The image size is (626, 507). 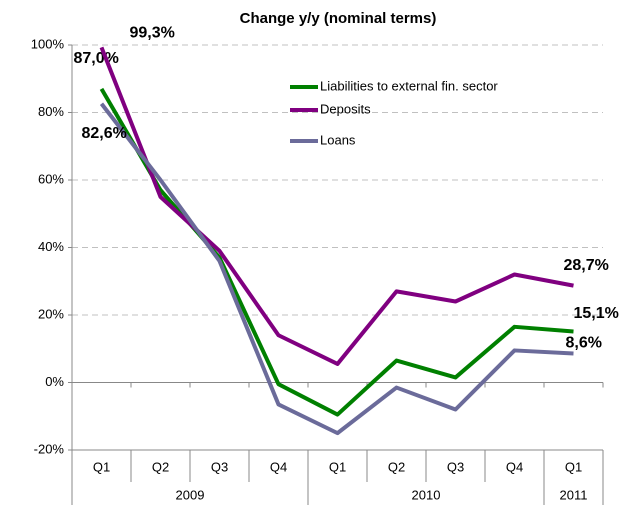 I want to click on value-label: 28,7%, so click(x=586, y=265).